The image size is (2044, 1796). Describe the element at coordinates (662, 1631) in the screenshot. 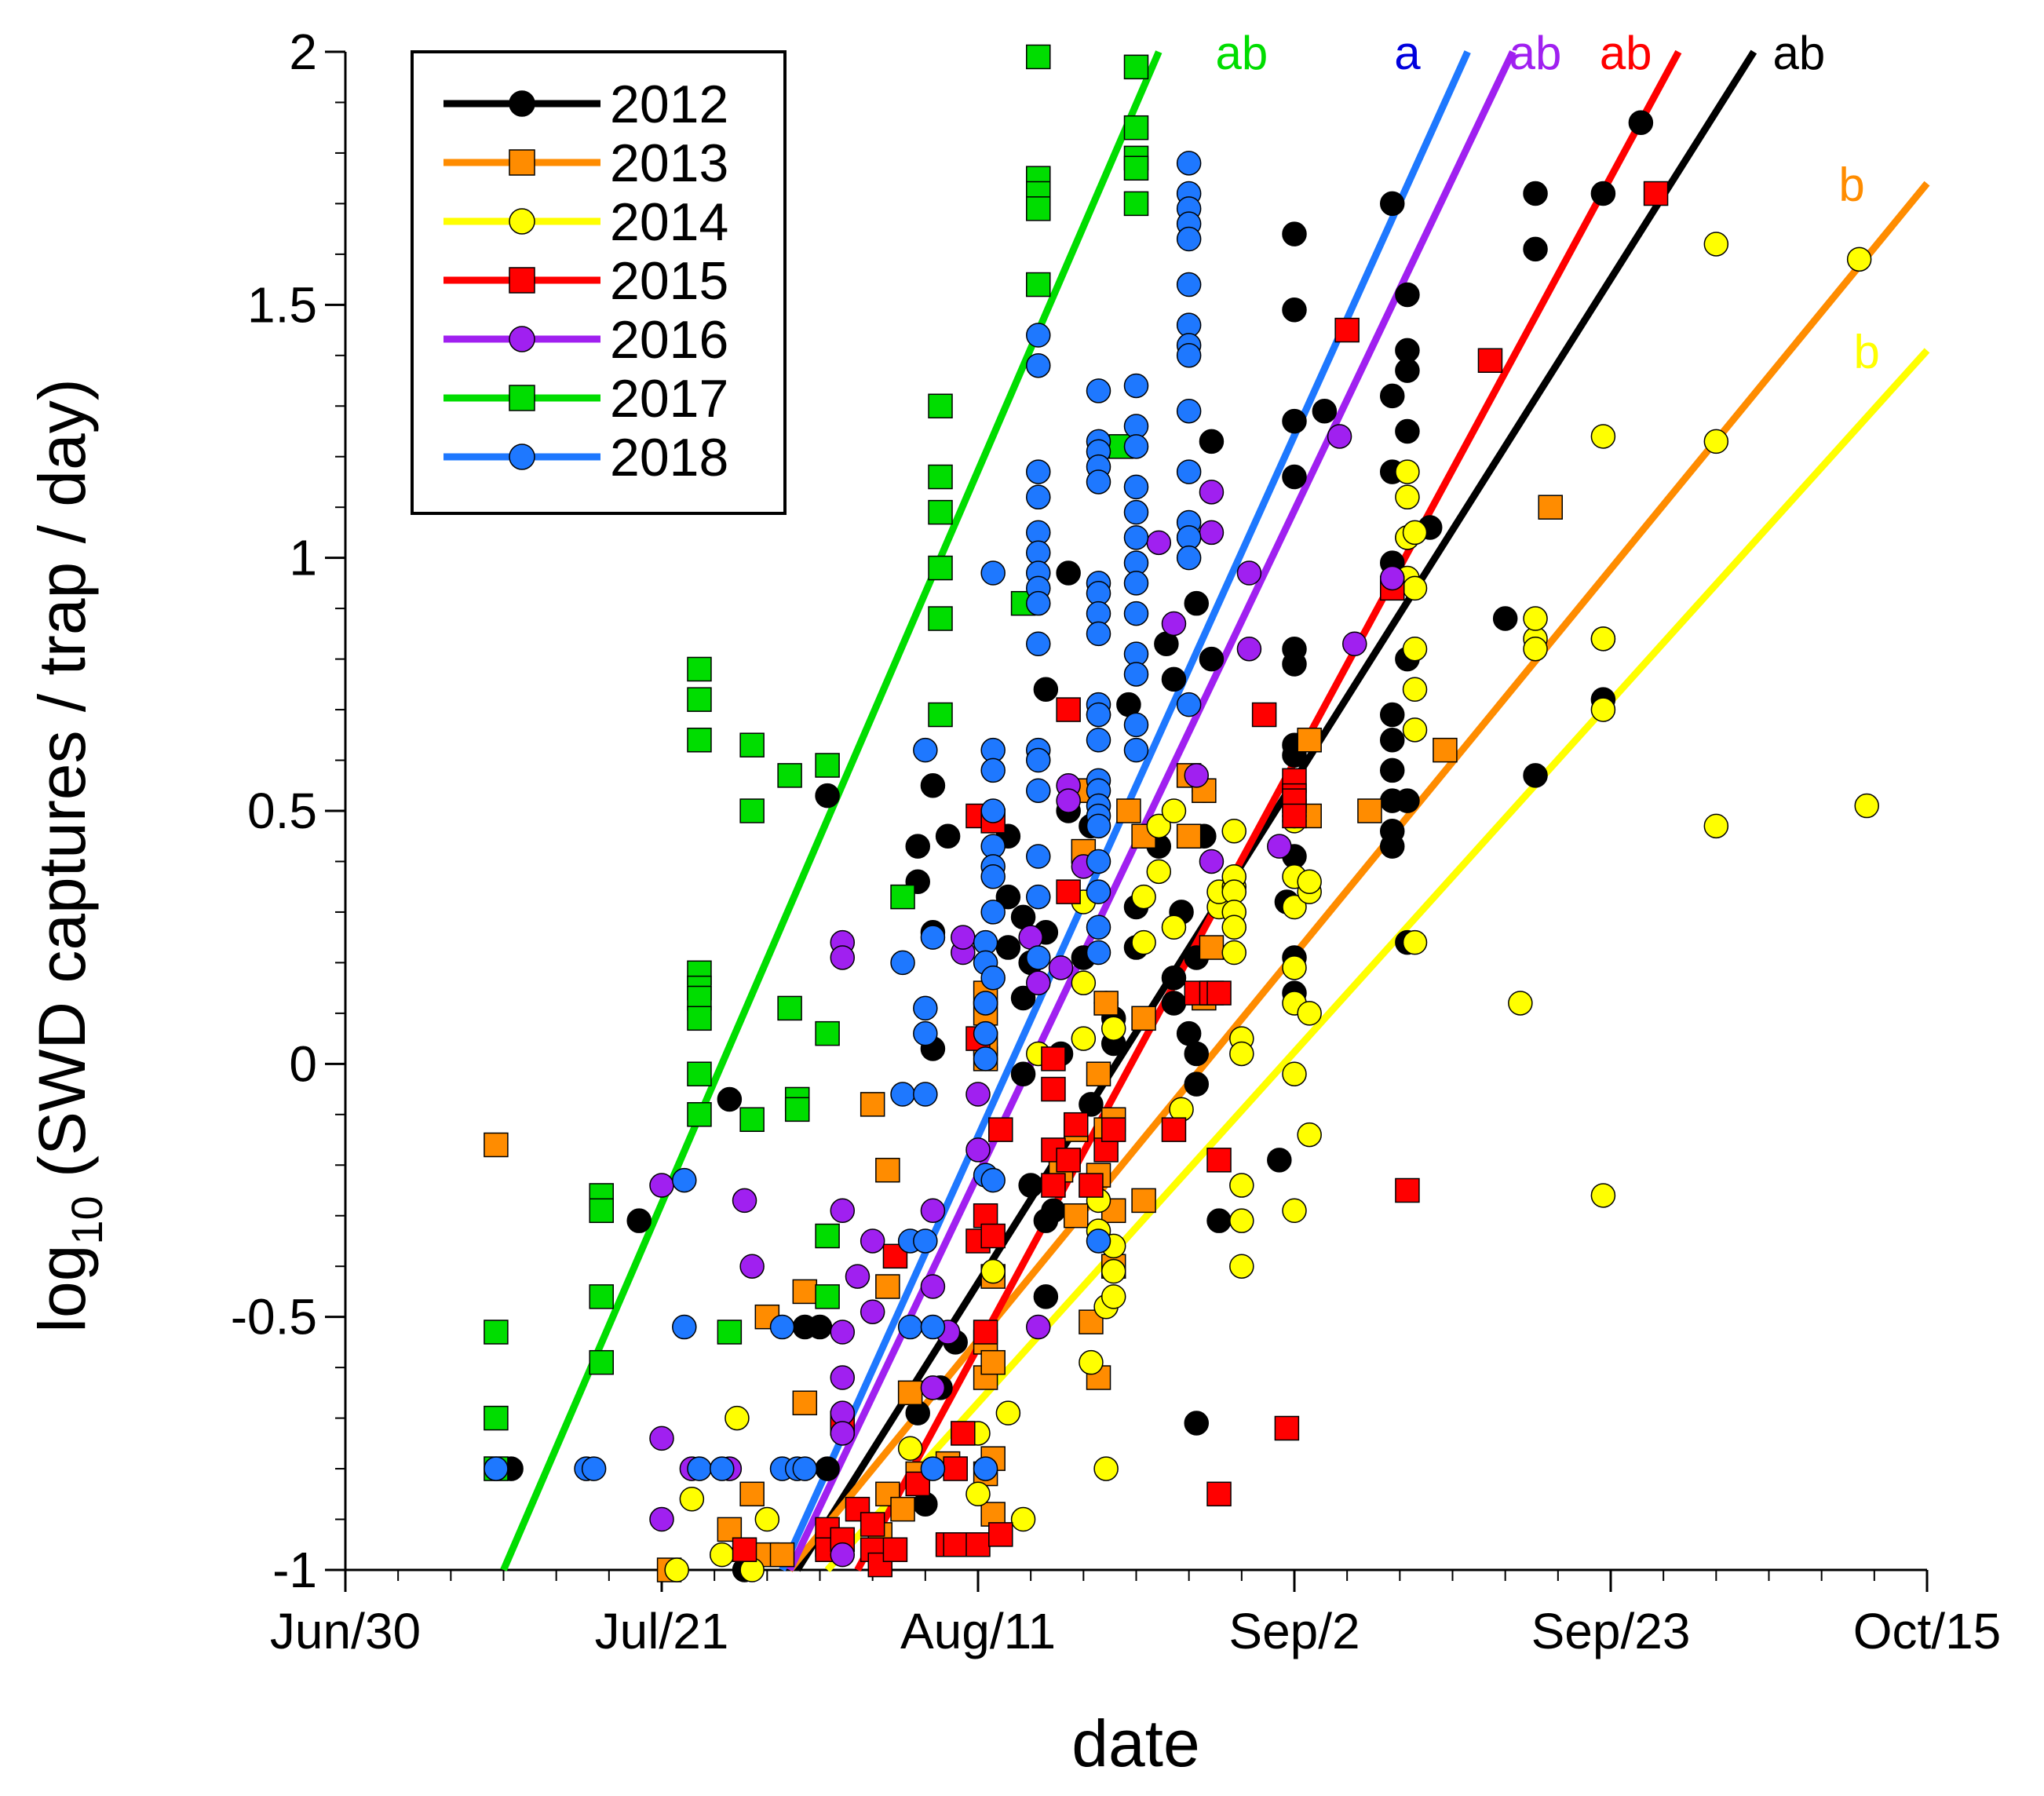

I see `x-tick-label: Jul/21` at that location.